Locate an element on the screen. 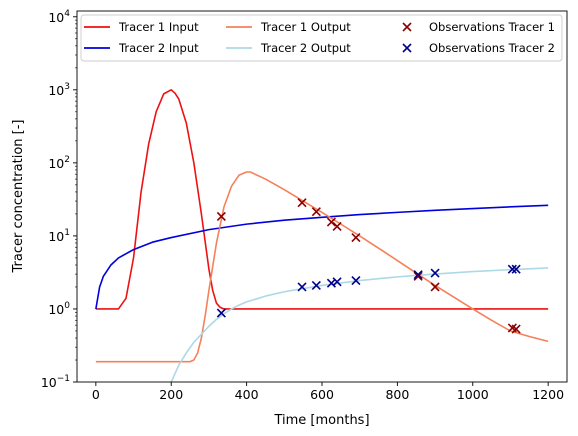 This screenshot has height=436, width=578. legend-label: Observations Tracer 1 is located at coordinates (492, 27).